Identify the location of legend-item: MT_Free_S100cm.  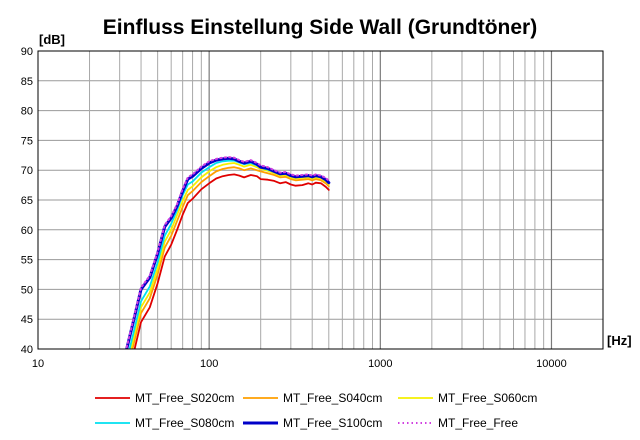
(312, 423).